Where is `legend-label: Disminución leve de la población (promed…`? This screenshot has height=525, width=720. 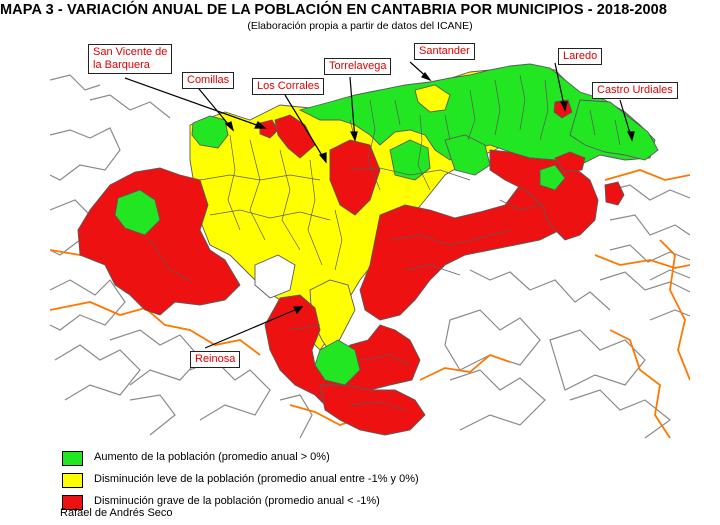
legend-label: Disminución leve de la población (promed… is located at coordinates (256, 479).